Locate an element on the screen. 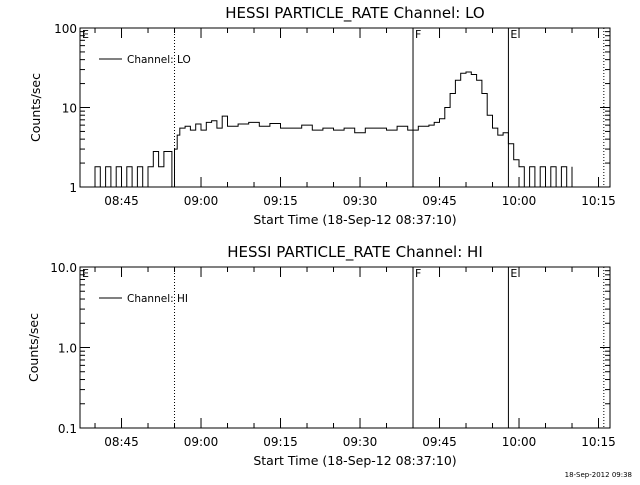 This screenshot has height=485, width=640. y-tick-label: 10 is located at coordinates (69, 109).